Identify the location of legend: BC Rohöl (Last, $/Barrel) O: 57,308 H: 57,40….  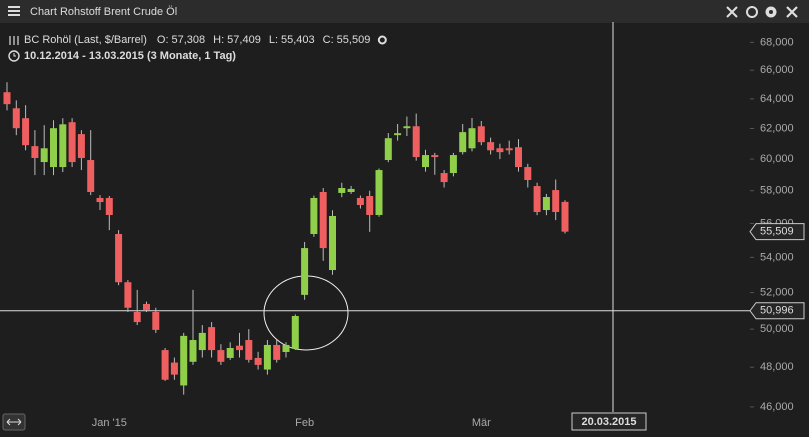
(197, 40).